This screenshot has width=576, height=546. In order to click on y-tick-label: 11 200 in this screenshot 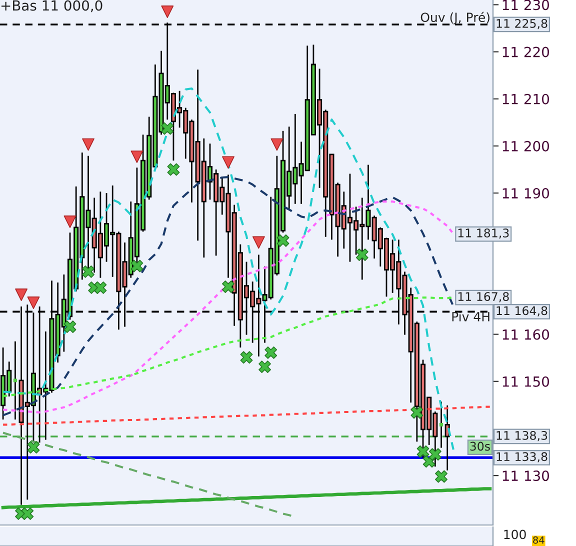, I will do `click(526, 146)`.